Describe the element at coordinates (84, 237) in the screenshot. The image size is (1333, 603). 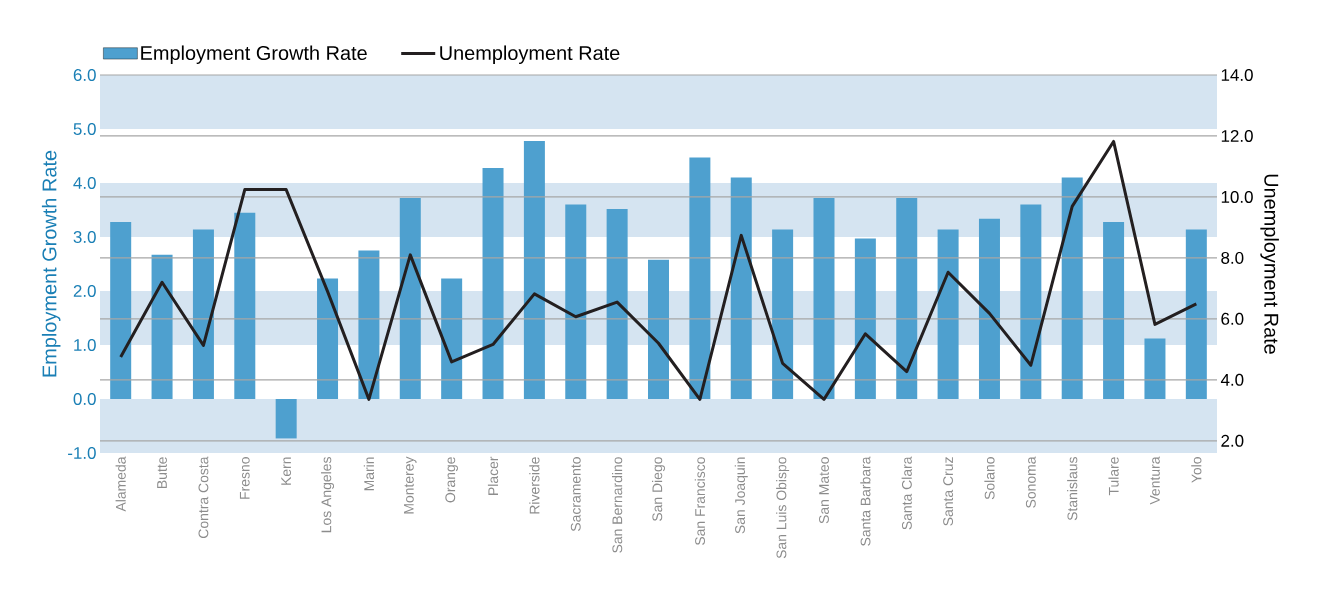
I see `y-tick-label: 3.0` at that location.